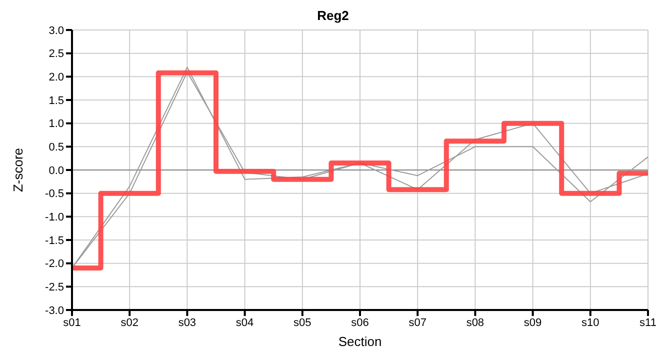 The image size is (660, 360). I want to click on x-tick-label: s09, so click(533, 322).